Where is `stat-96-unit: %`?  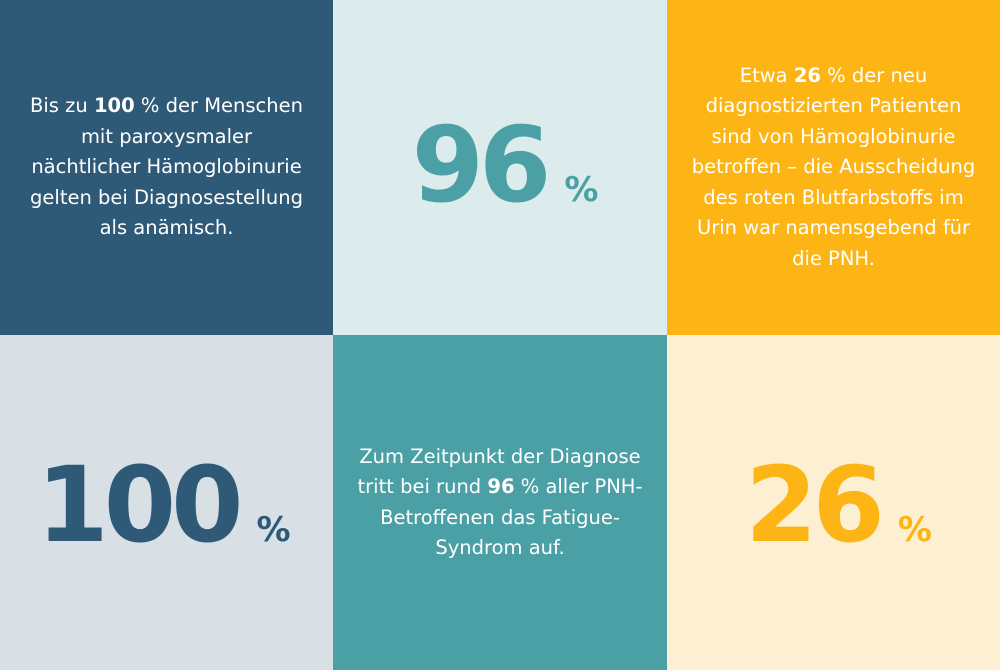 stat-96-unit: % is located at coordinates (581, 189).